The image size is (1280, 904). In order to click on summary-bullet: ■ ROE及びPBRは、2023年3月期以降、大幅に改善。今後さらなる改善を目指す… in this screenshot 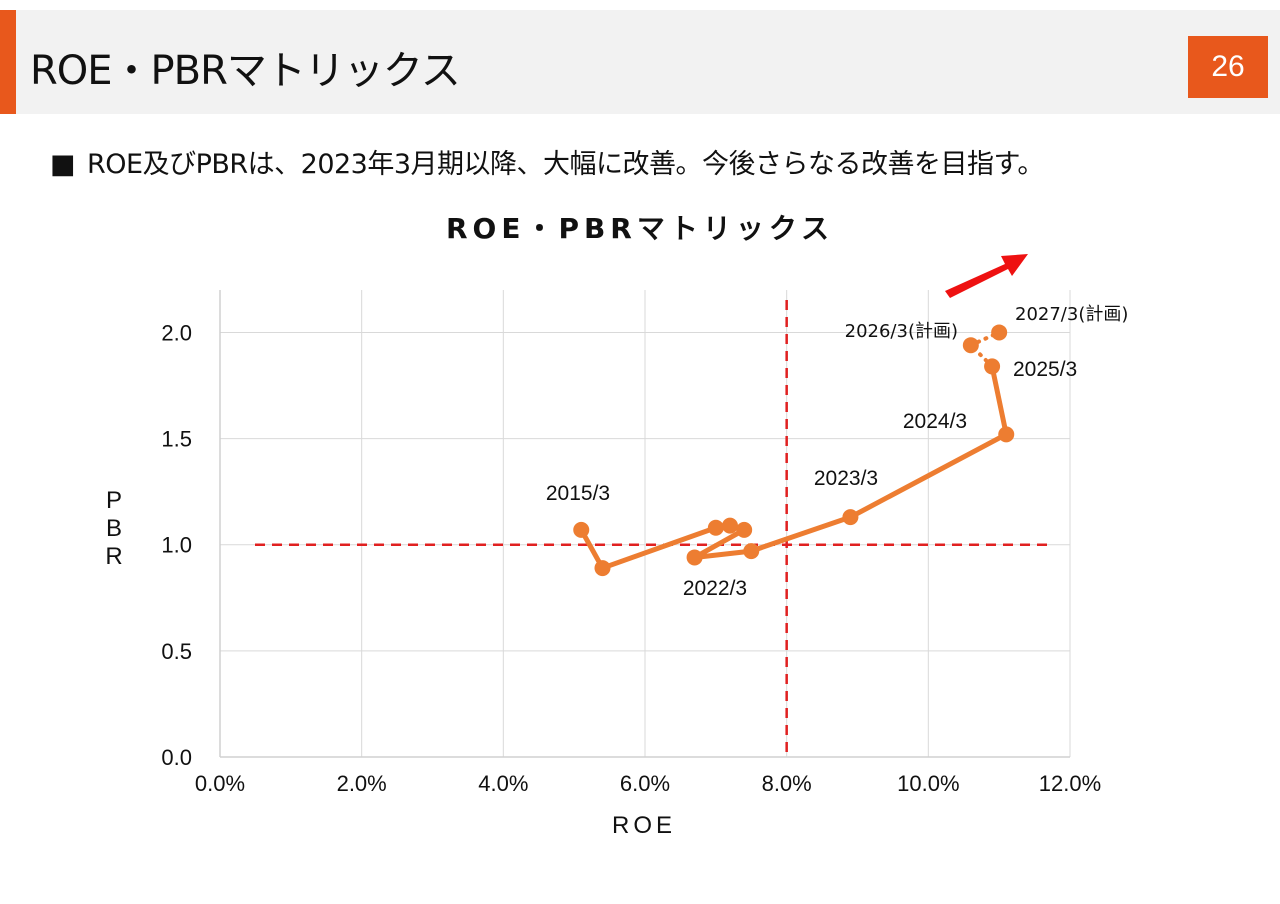, I will do `click(547, 161)`.